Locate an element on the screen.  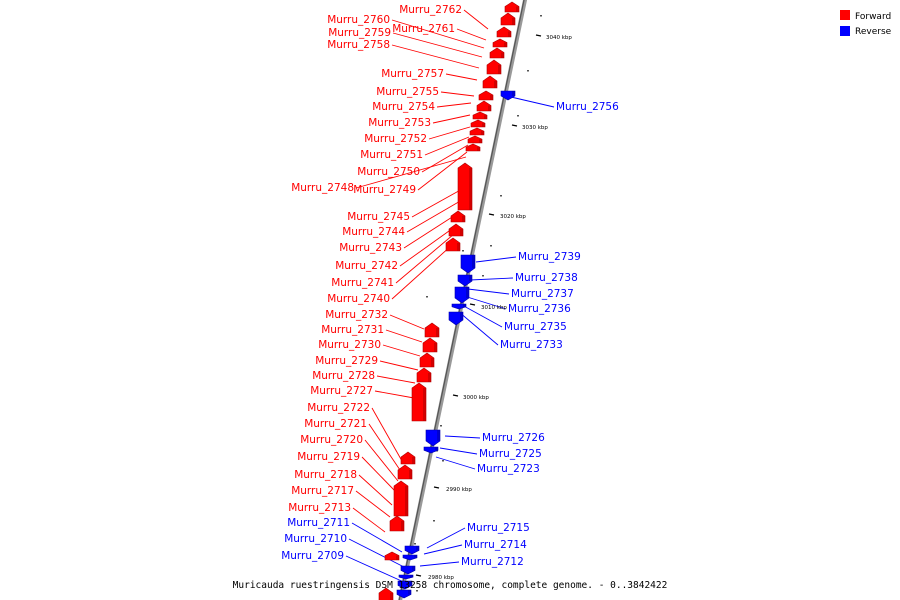
reverse-gene-label: Murru_2733 is located at coordinates (531, 345).